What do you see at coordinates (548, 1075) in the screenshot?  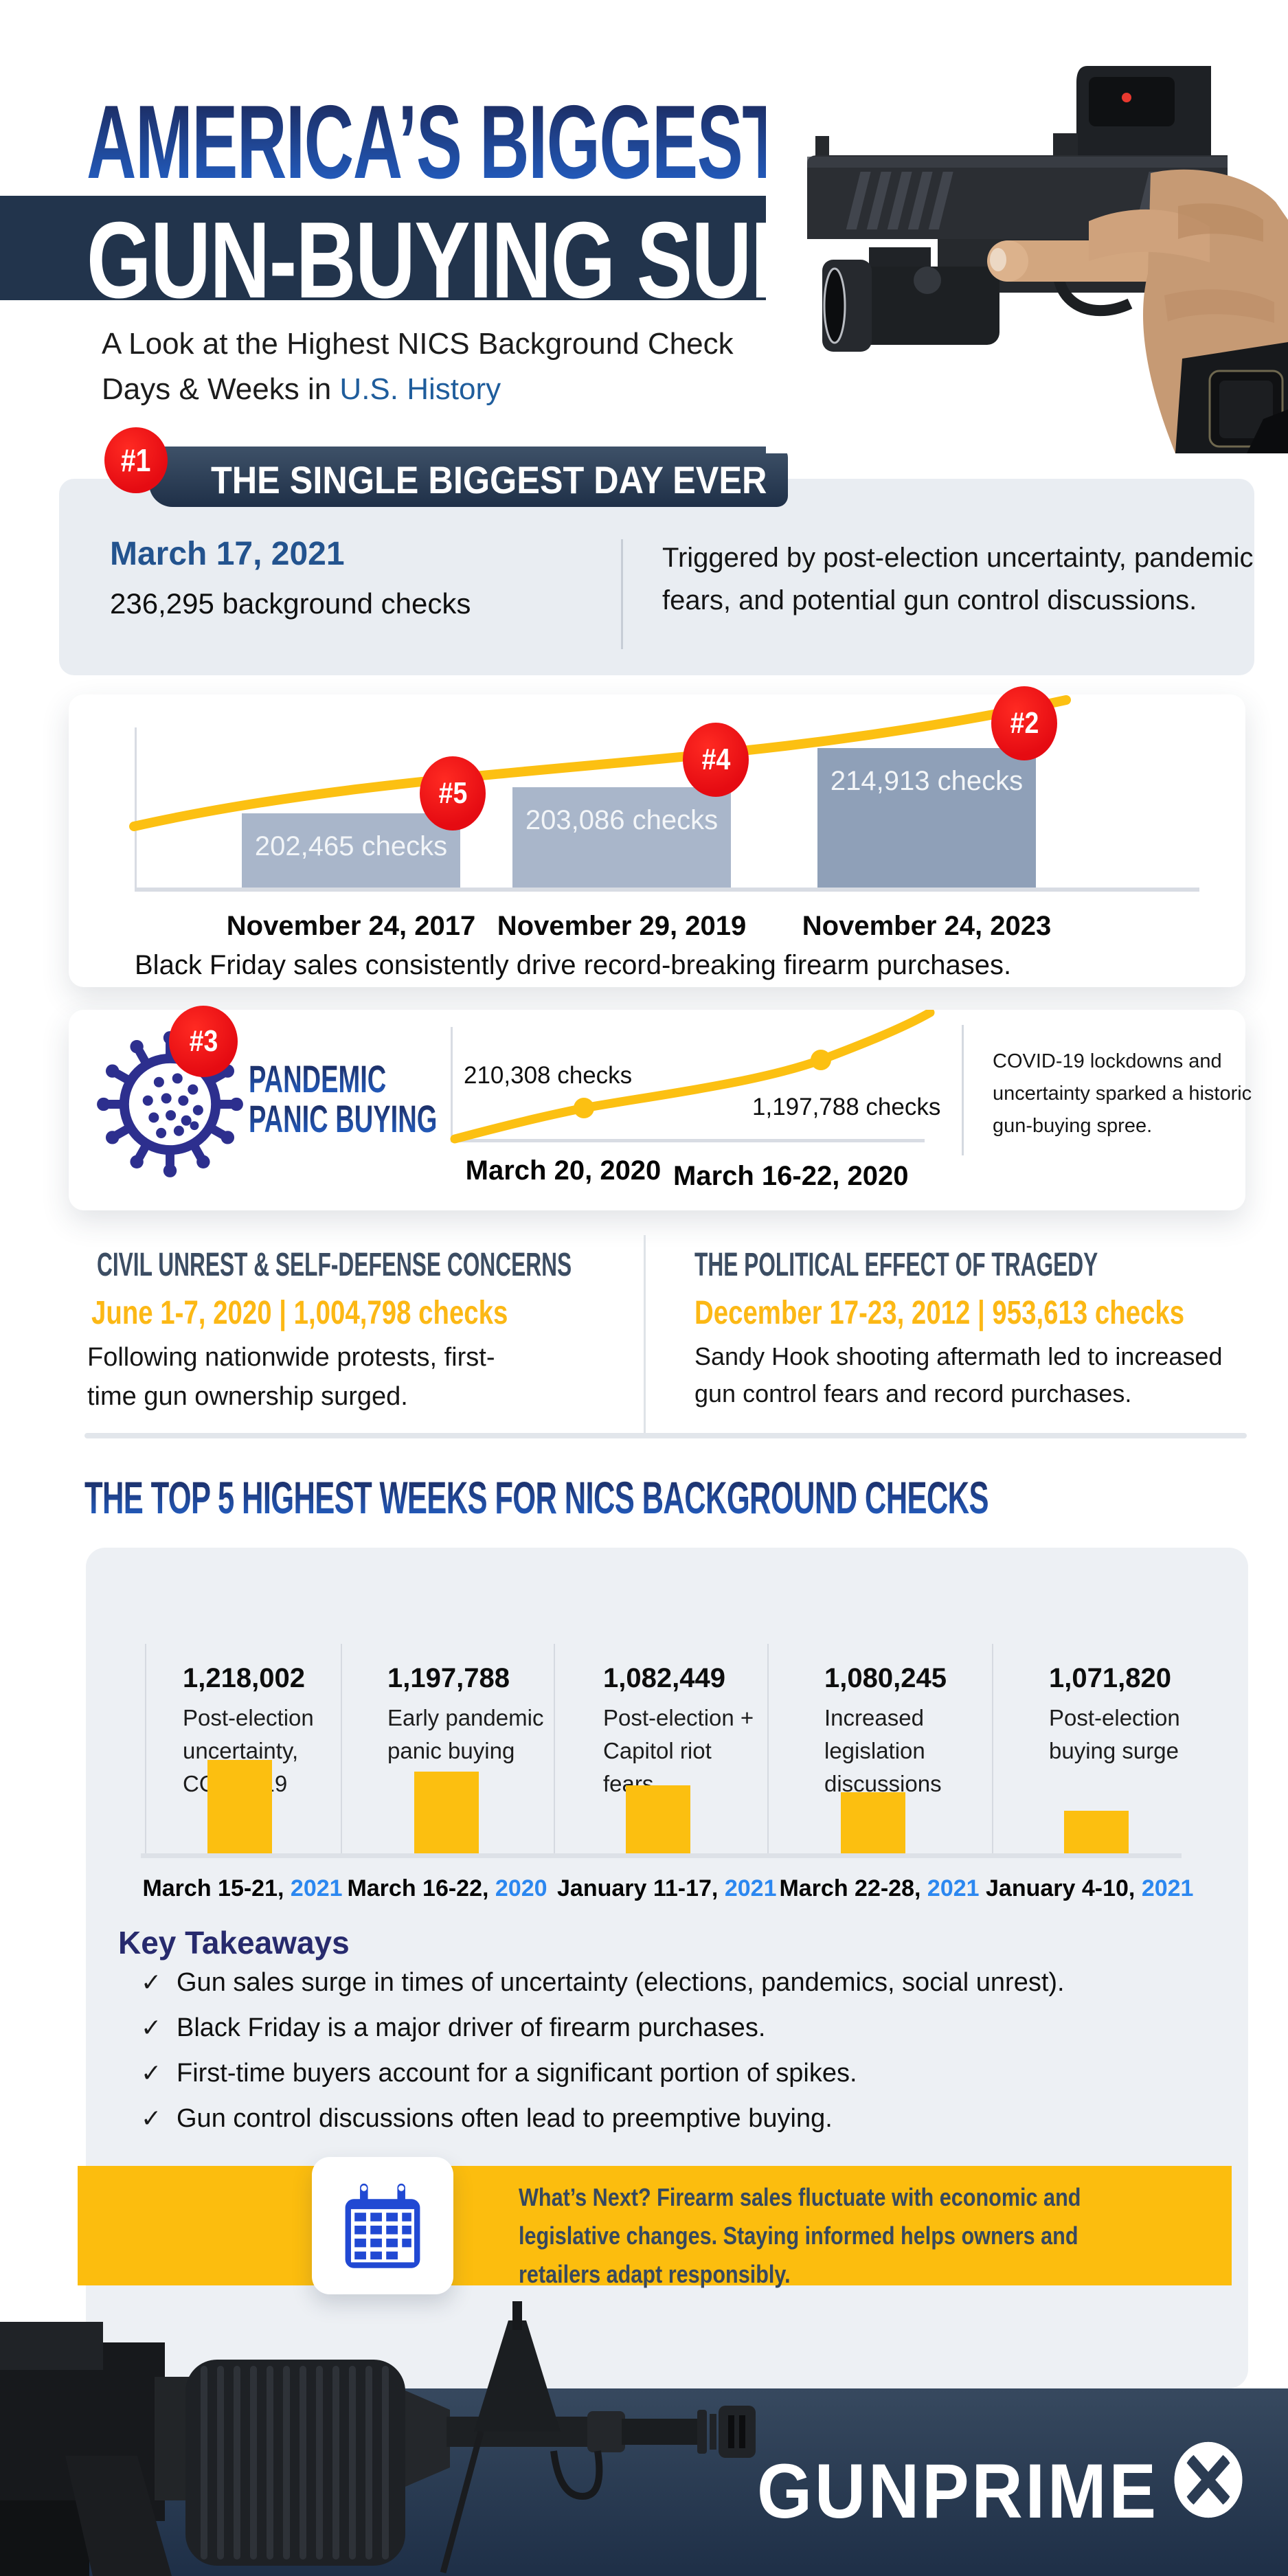 I see `point1-value: 210,308 checks` at bounding box center [548, 1075].